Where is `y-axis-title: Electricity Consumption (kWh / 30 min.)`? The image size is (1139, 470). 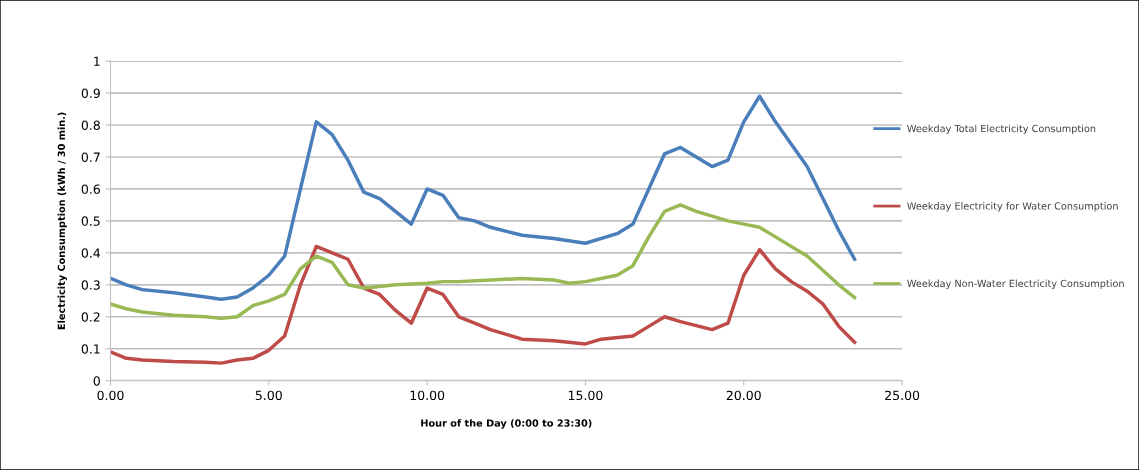
y-axis-title: Electricity Consumption (kWh / 30 min.) is located at coordinates (62, 221).